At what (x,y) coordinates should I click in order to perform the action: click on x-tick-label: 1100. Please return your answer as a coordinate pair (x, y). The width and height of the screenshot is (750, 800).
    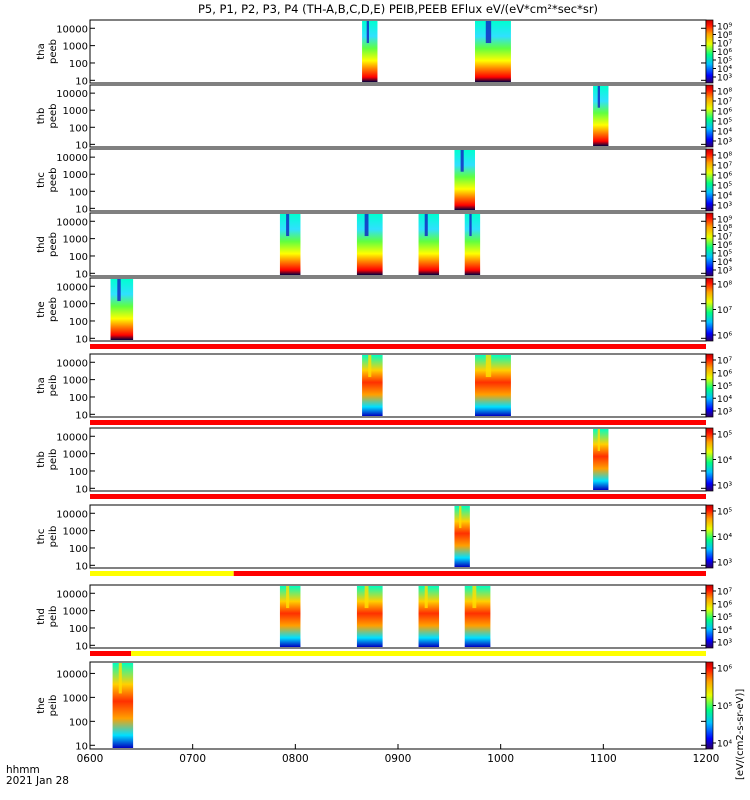
    Looking at the image, I should click on (603, 759).